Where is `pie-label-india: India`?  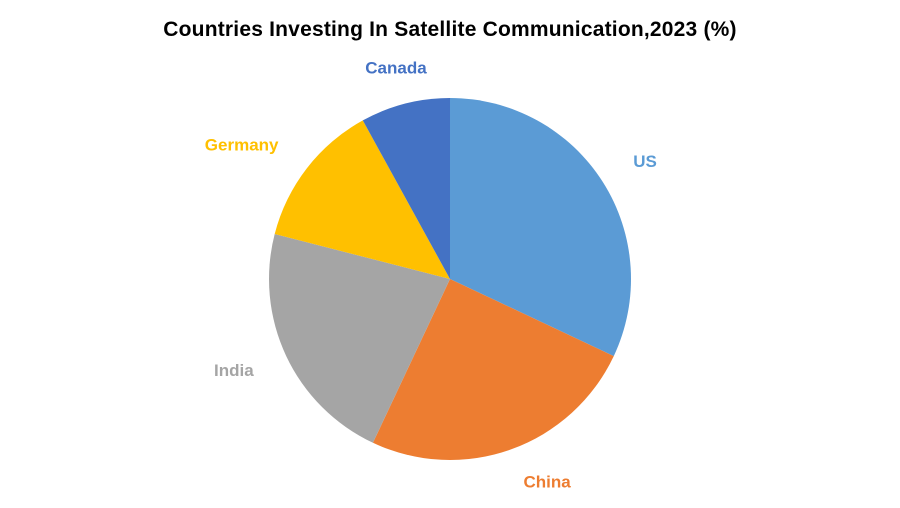
pie-label-india: India is located at coordinates (234, 370).